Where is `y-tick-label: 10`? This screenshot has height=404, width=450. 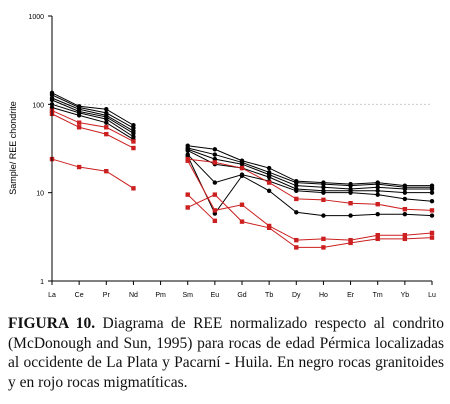 y-tick-label: 10 is located at coordinates (40, 194).